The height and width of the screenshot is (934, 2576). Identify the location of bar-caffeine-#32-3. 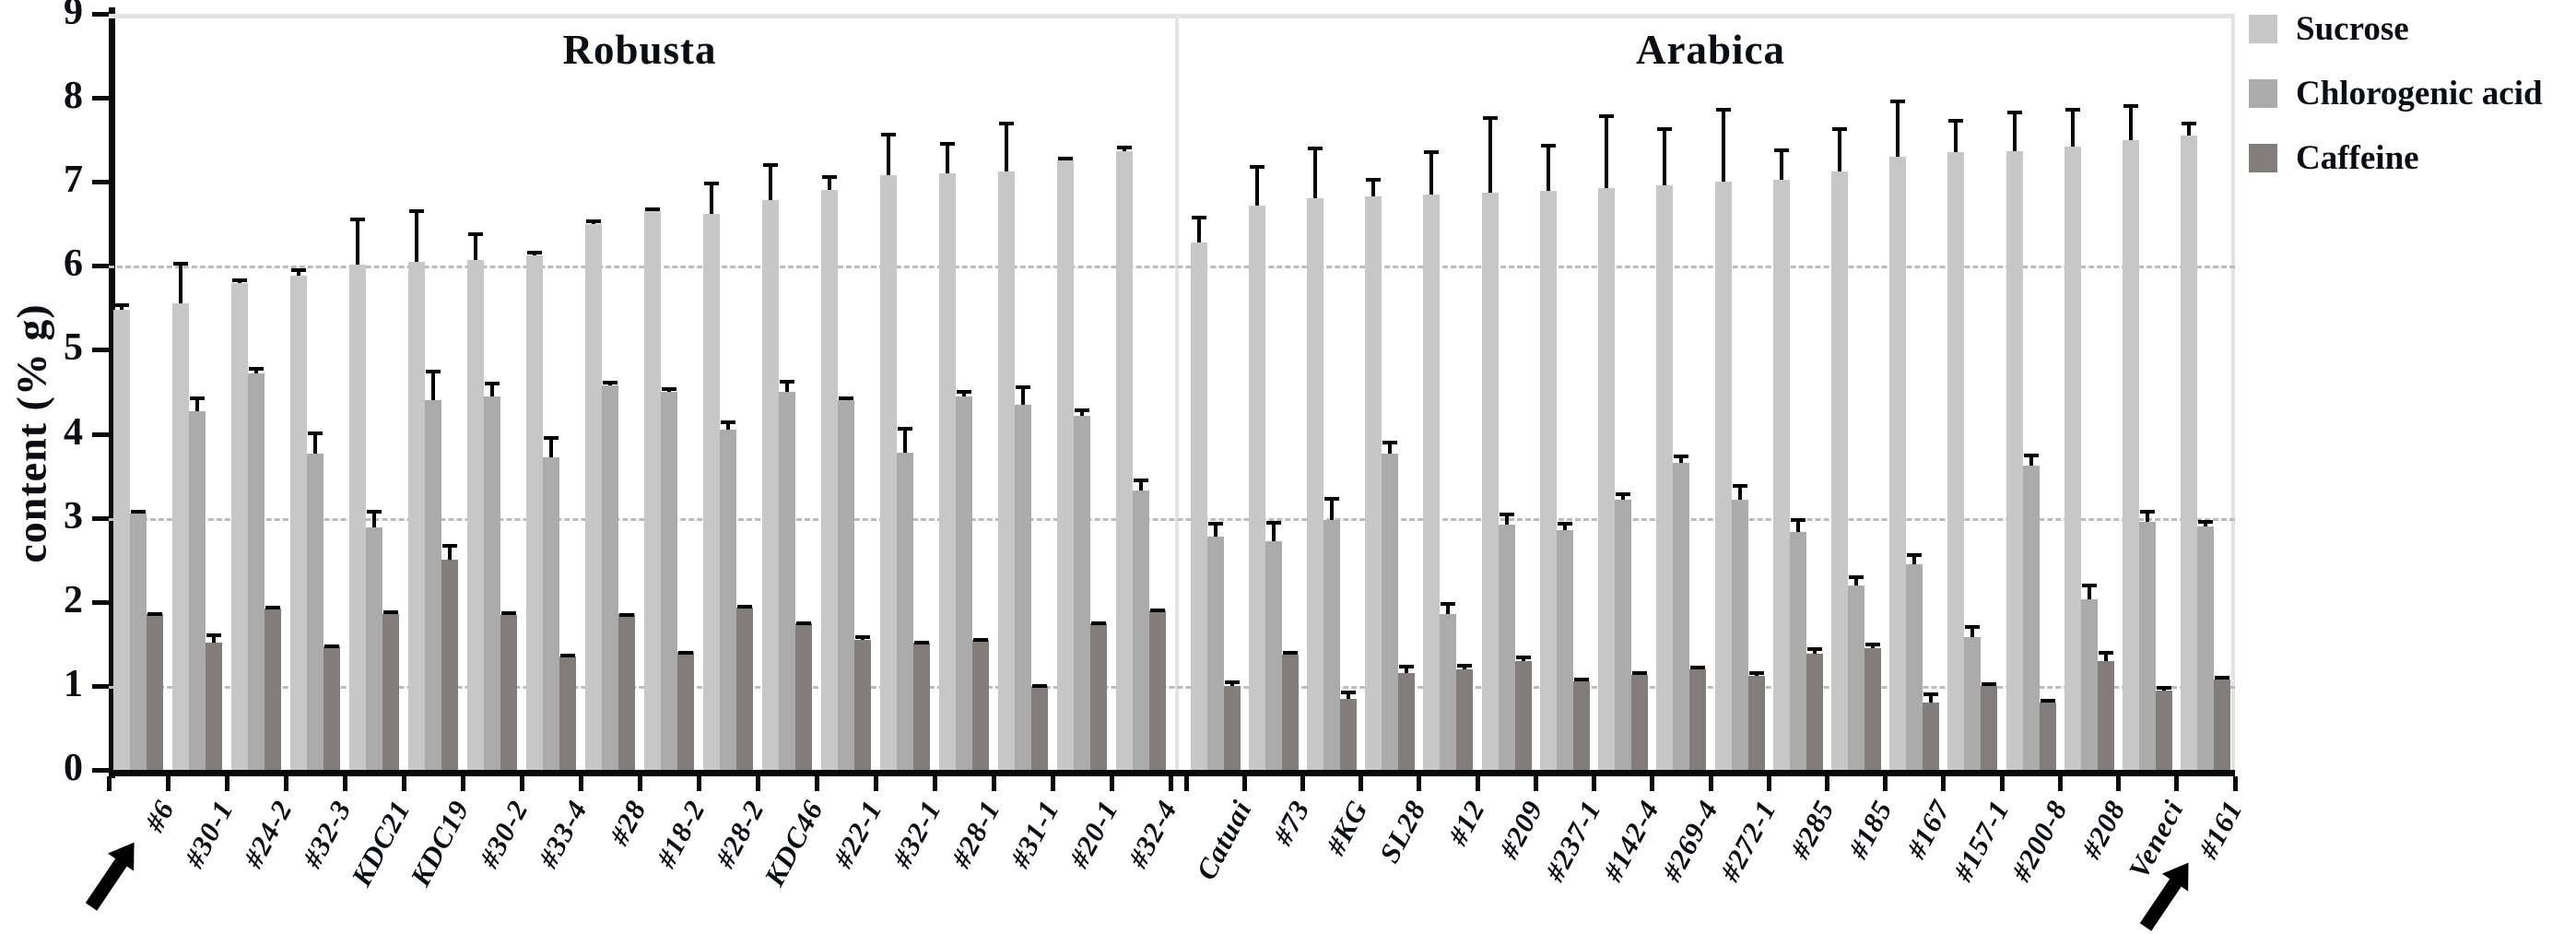
(332, 708).